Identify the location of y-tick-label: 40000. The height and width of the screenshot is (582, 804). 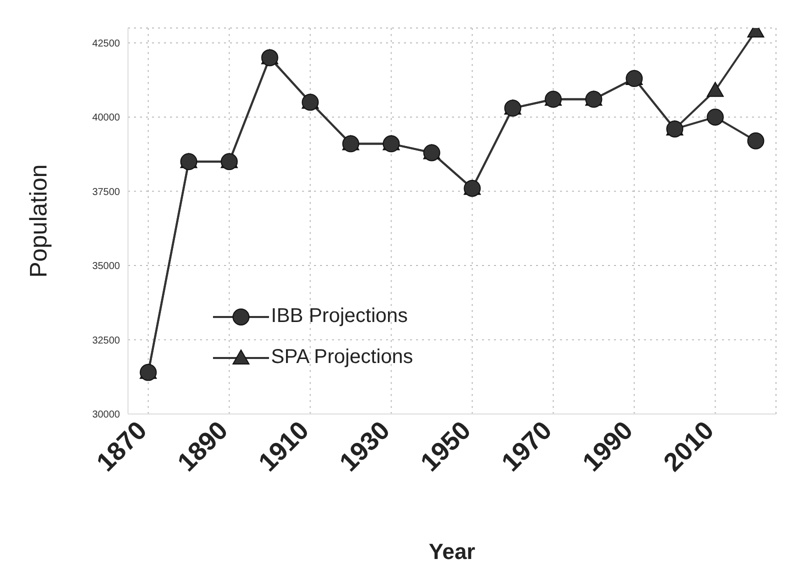
(106, 118).